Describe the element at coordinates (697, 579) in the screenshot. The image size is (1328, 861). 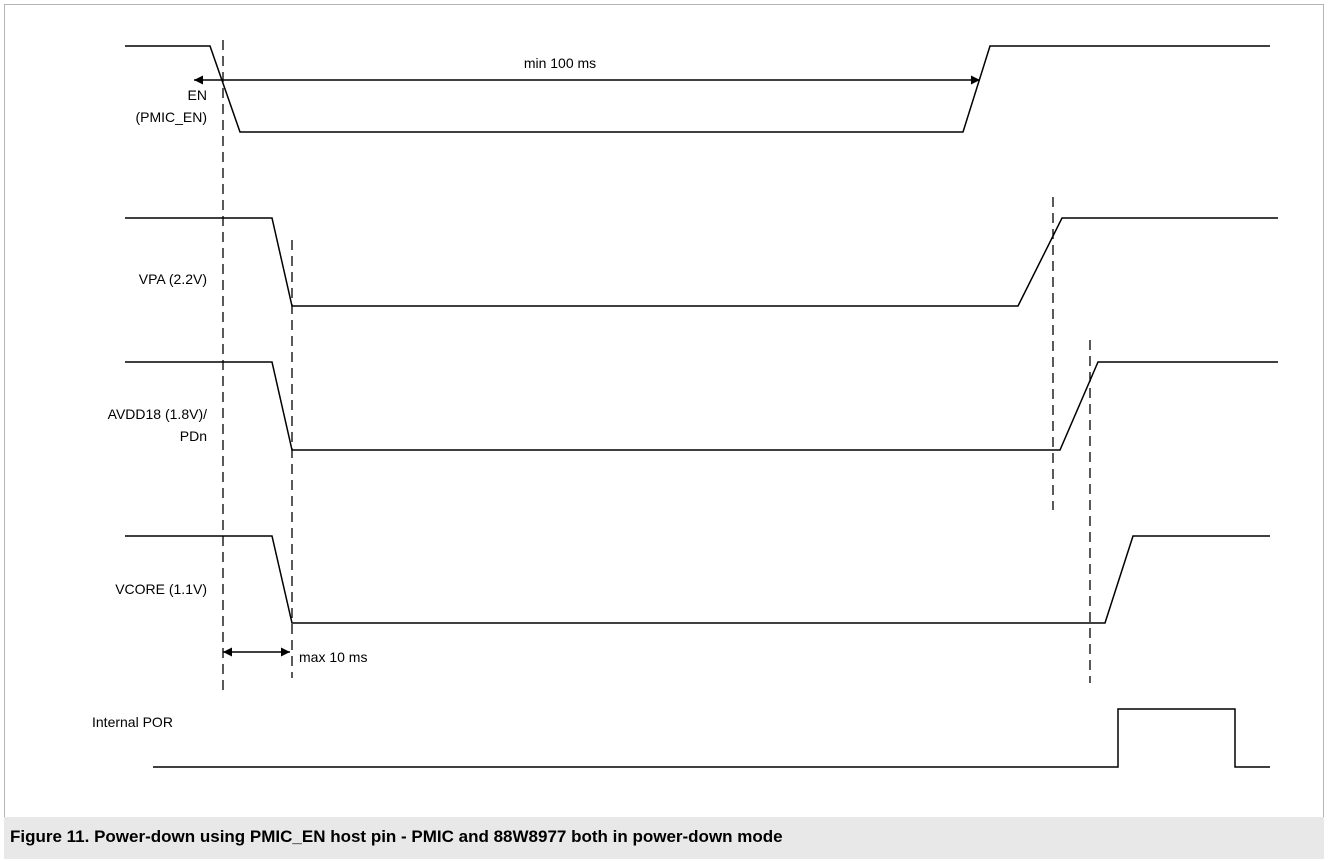
I see `vcore-waveform` at that location.